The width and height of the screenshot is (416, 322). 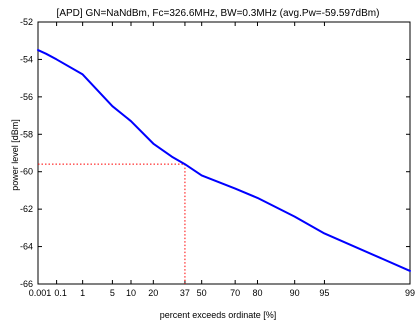 What do you see at coordinates (26, 134) in the screenshot?
I see `y-tick-label: -58` at bounding box center [26, 134].